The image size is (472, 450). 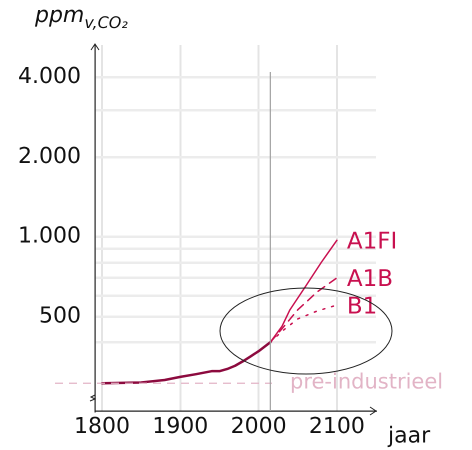 What do you see at coordinates (367, 382) in the screenshot?
I see `ref-line-label: pre-industrieel` at bounding box center [367, 382].